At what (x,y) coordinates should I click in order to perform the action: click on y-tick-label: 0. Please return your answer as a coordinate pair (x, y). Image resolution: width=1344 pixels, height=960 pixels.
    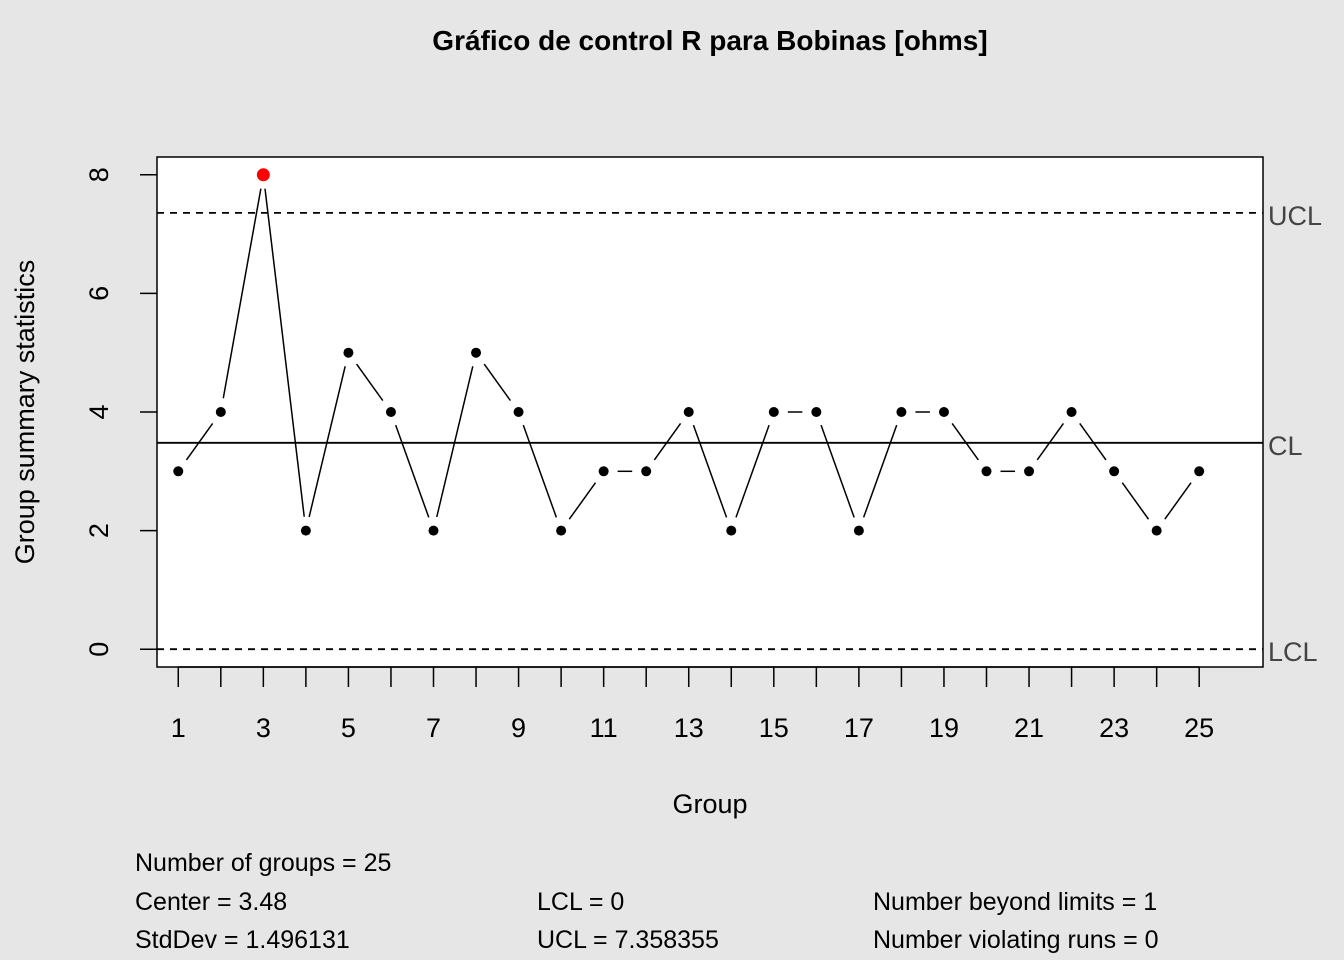
    Looking at the image, I should click on (99, 649).